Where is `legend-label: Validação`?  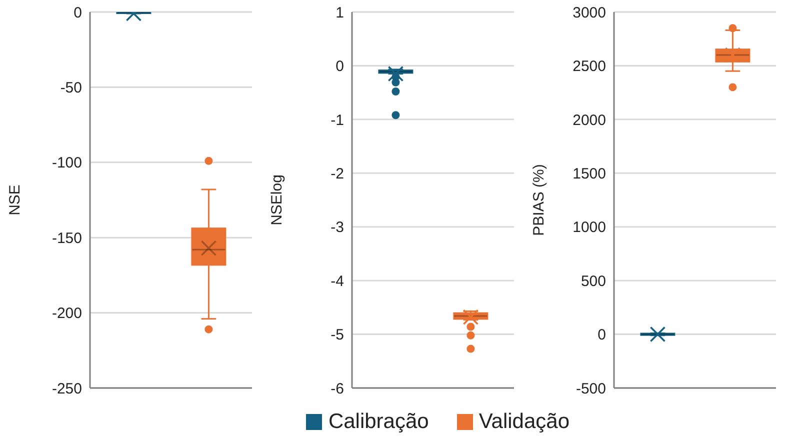 legend-label: Validação is located at coordinates (524, 422).